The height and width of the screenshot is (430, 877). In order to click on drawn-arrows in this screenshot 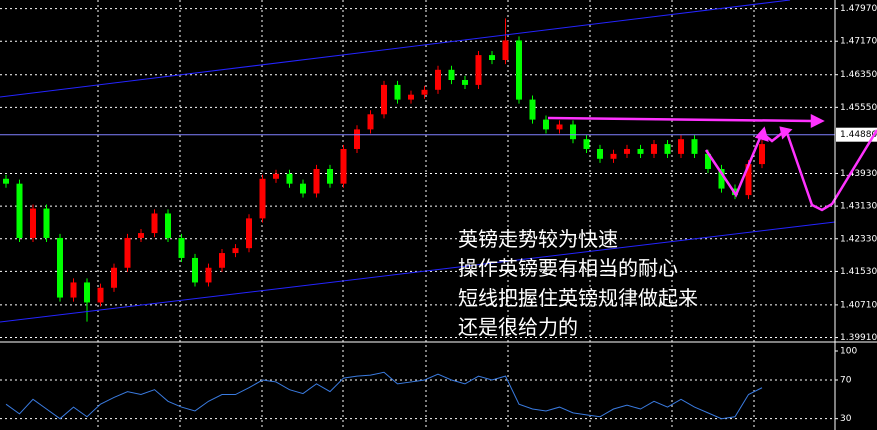, I will do `click(712, 162)`.